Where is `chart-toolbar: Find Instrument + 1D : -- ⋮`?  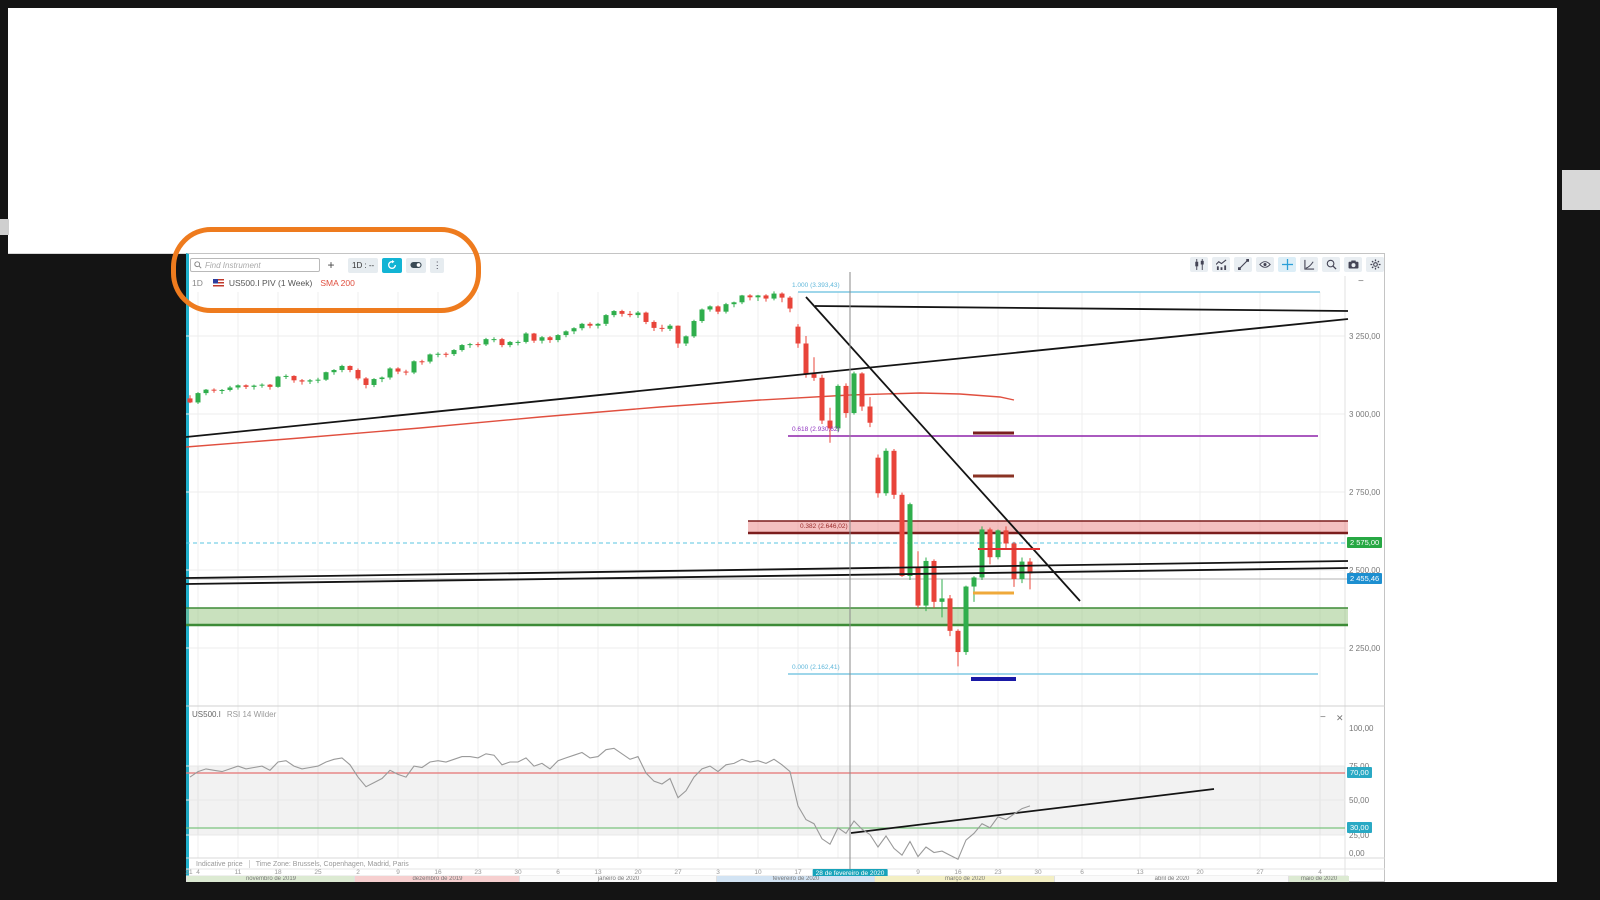
chart-toolbar: Find Instrument + 1D : -- ⋮ is located at coordinates (317, 265).